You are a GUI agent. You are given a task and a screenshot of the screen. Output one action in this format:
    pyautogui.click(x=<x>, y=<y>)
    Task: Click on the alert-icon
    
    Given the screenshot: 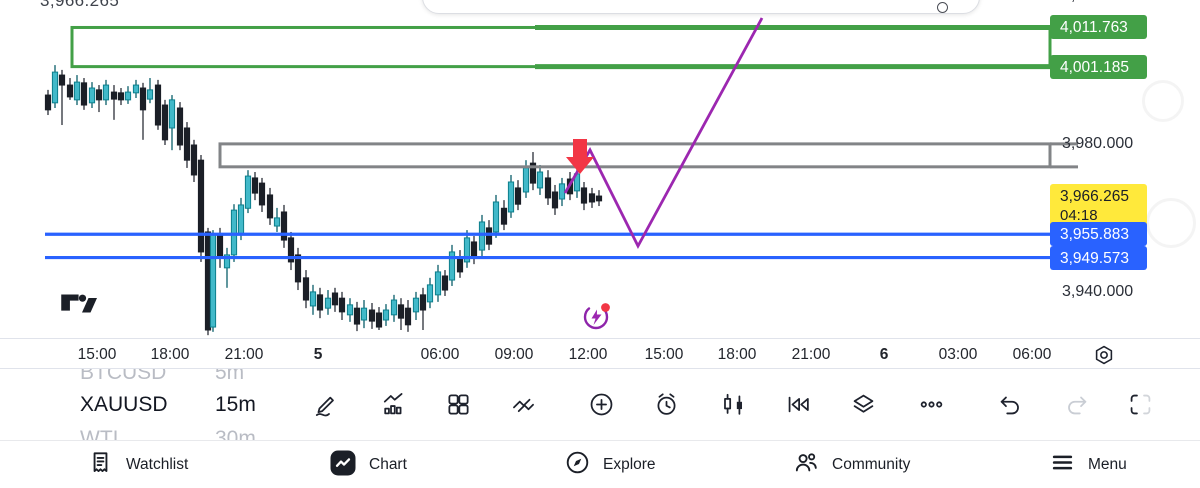 What is the action you would take?
    pyautogui.click(x=666, y=403)
    